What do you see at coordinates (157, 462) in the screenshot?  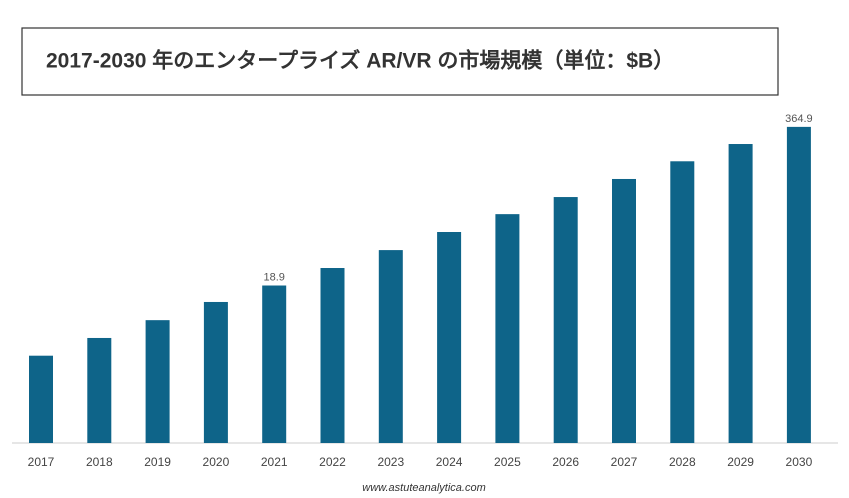 I see `x-tick-label: 2019` at bounding box center [157, 462].